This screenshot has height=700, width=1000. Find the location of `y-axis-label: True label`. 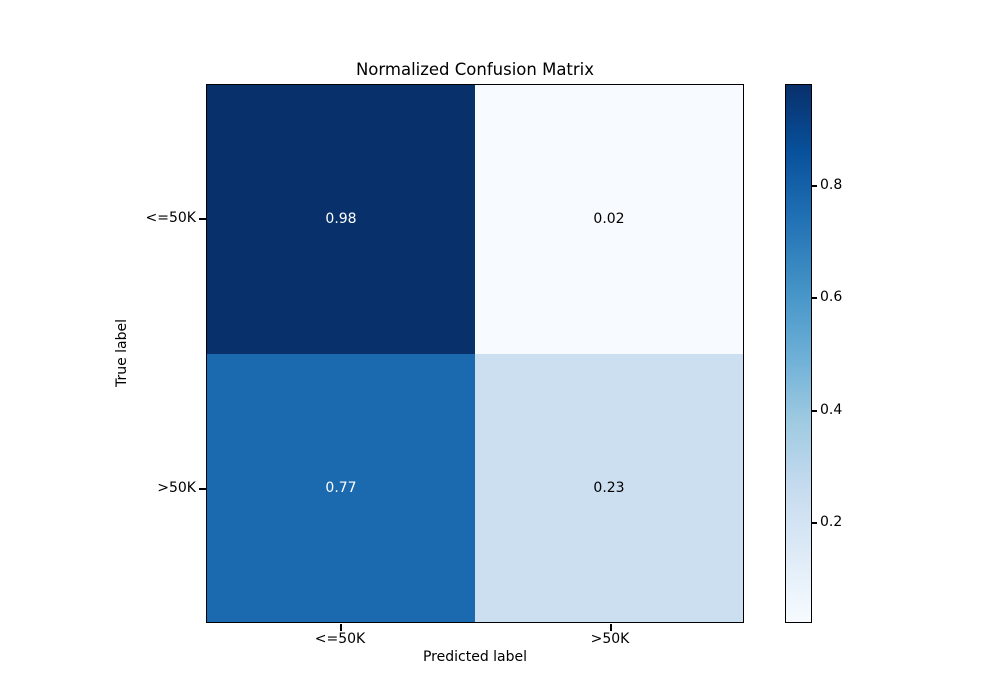

y-axis-label: True label is located at coordinates (122, 353).